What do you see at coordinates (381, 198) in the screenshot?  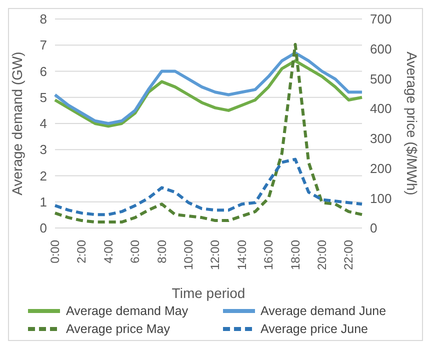 I see `y2-tick-label: 100` at bounding box center [381, 198].